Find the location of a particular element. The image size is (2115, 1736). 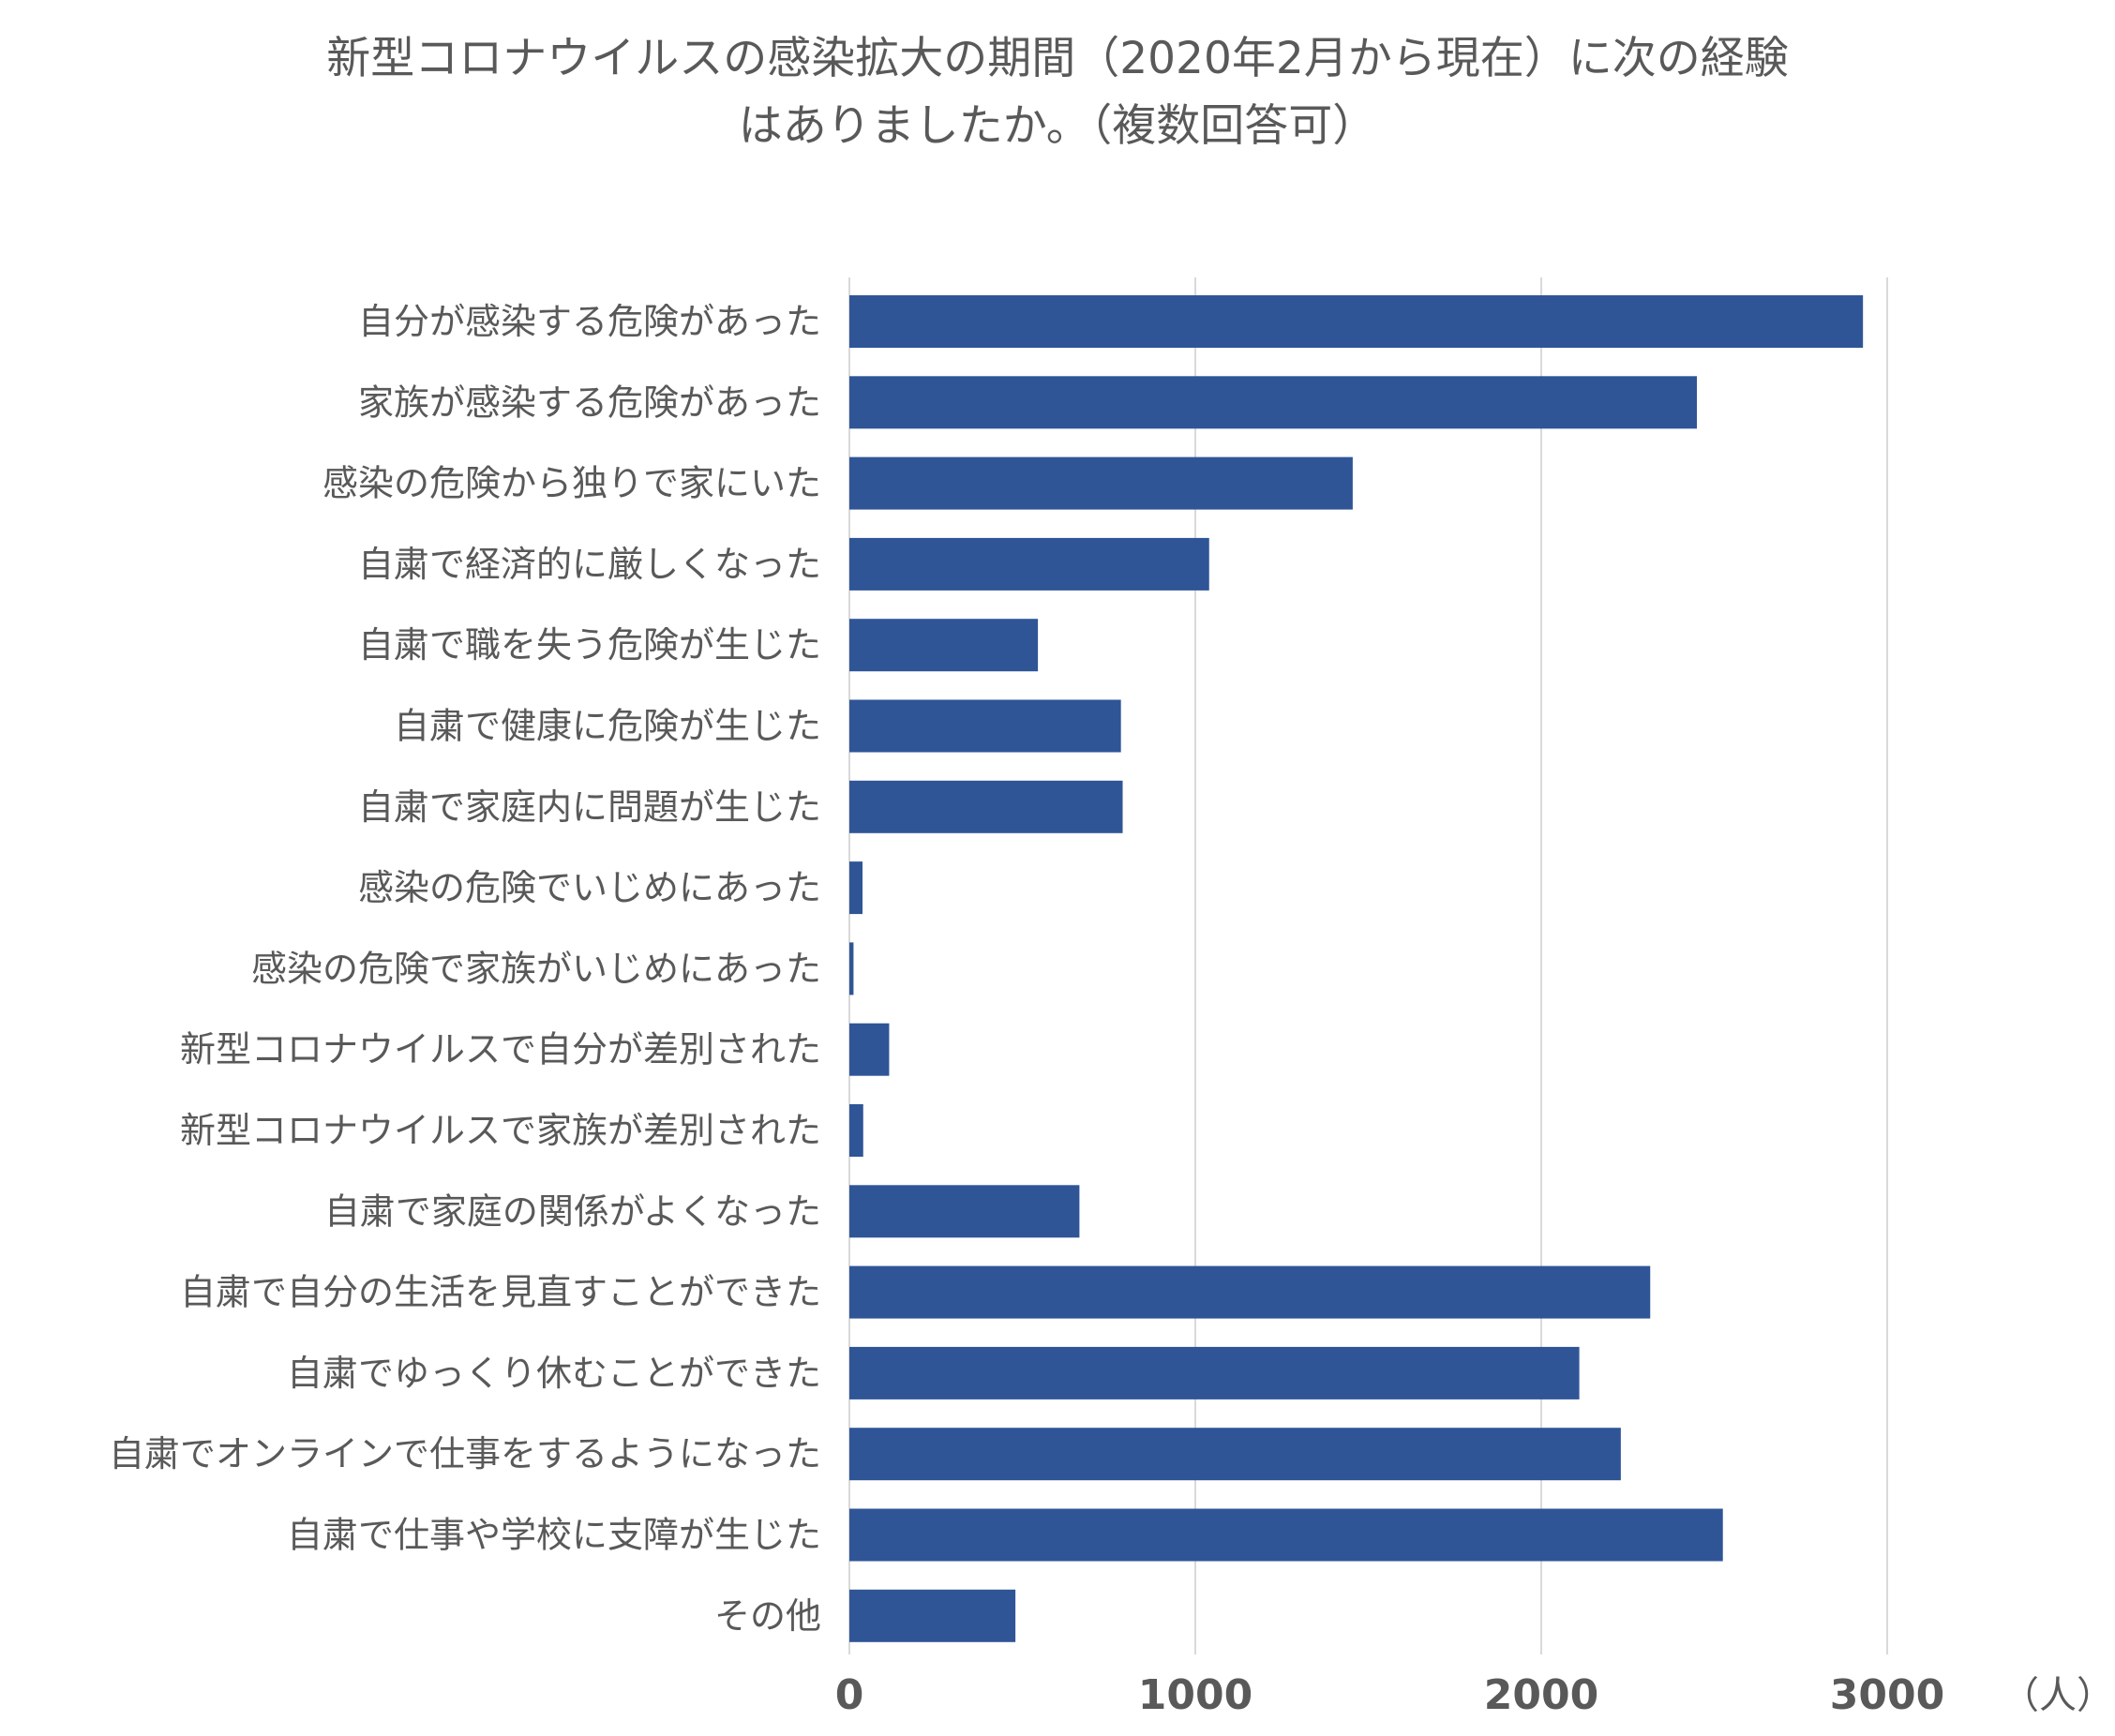

x-axis-unit-label: （人） is located at coordinates (2058, 1695).